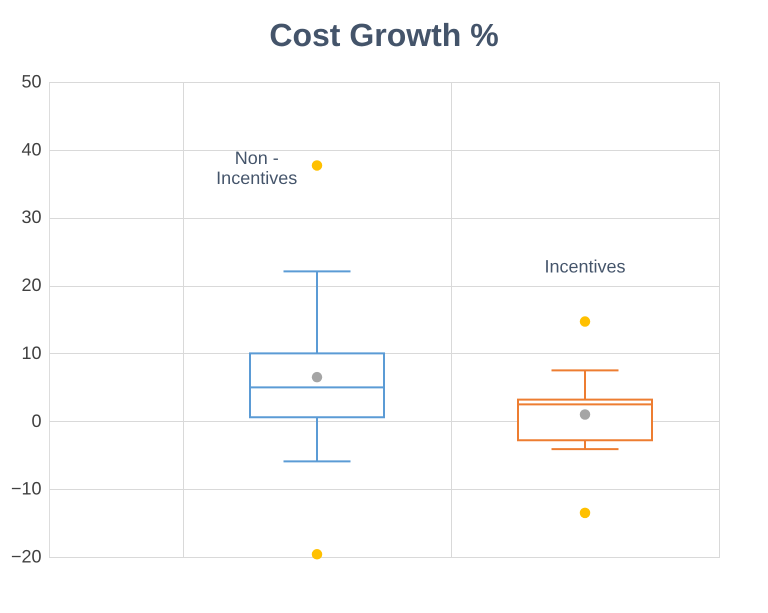  Describe the element at coordinates (31, 82) in the screenshot. I see `y-tick-label: 50` at that location.